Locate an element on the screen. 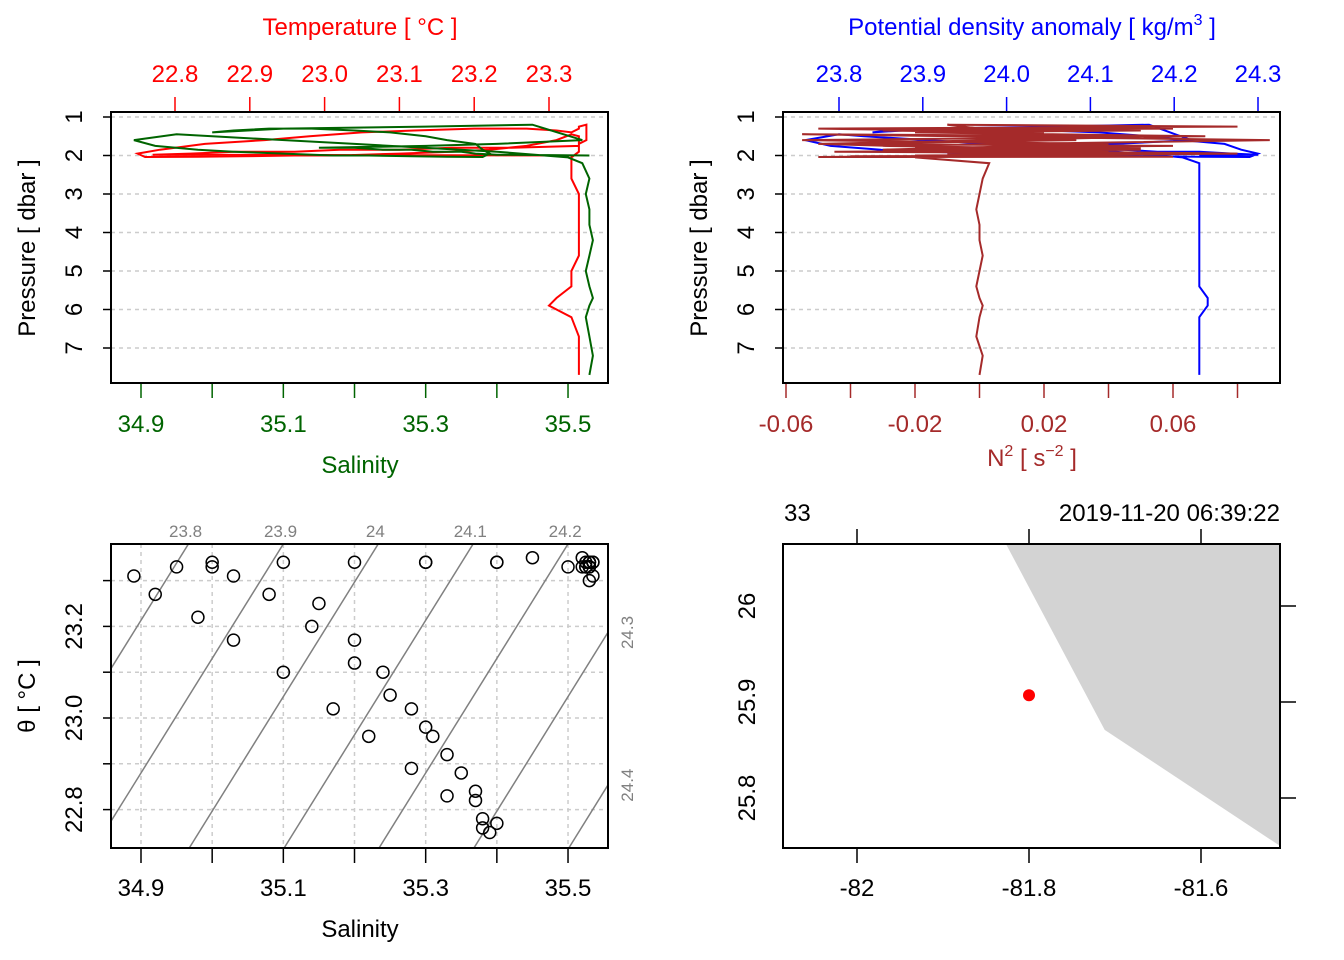  profile-lines is located at coordinates (363, 249).